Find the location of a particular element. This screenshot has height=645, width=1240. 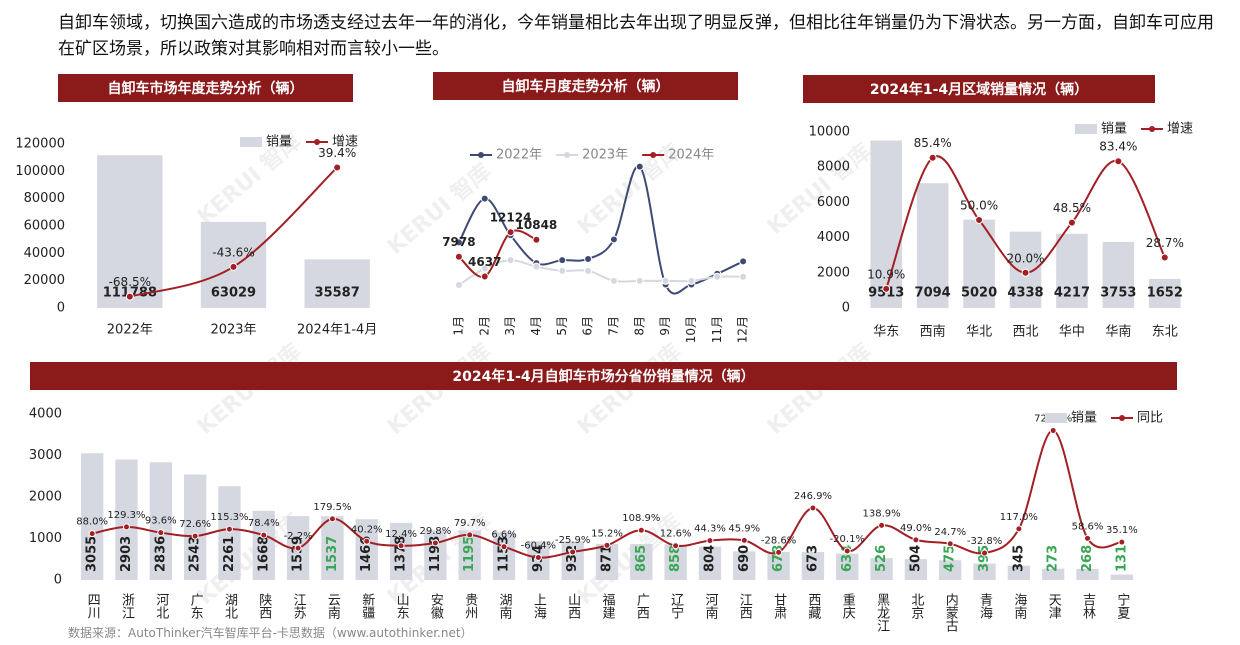

y-tick-label: 3000 is located at coordinates (45, 455).